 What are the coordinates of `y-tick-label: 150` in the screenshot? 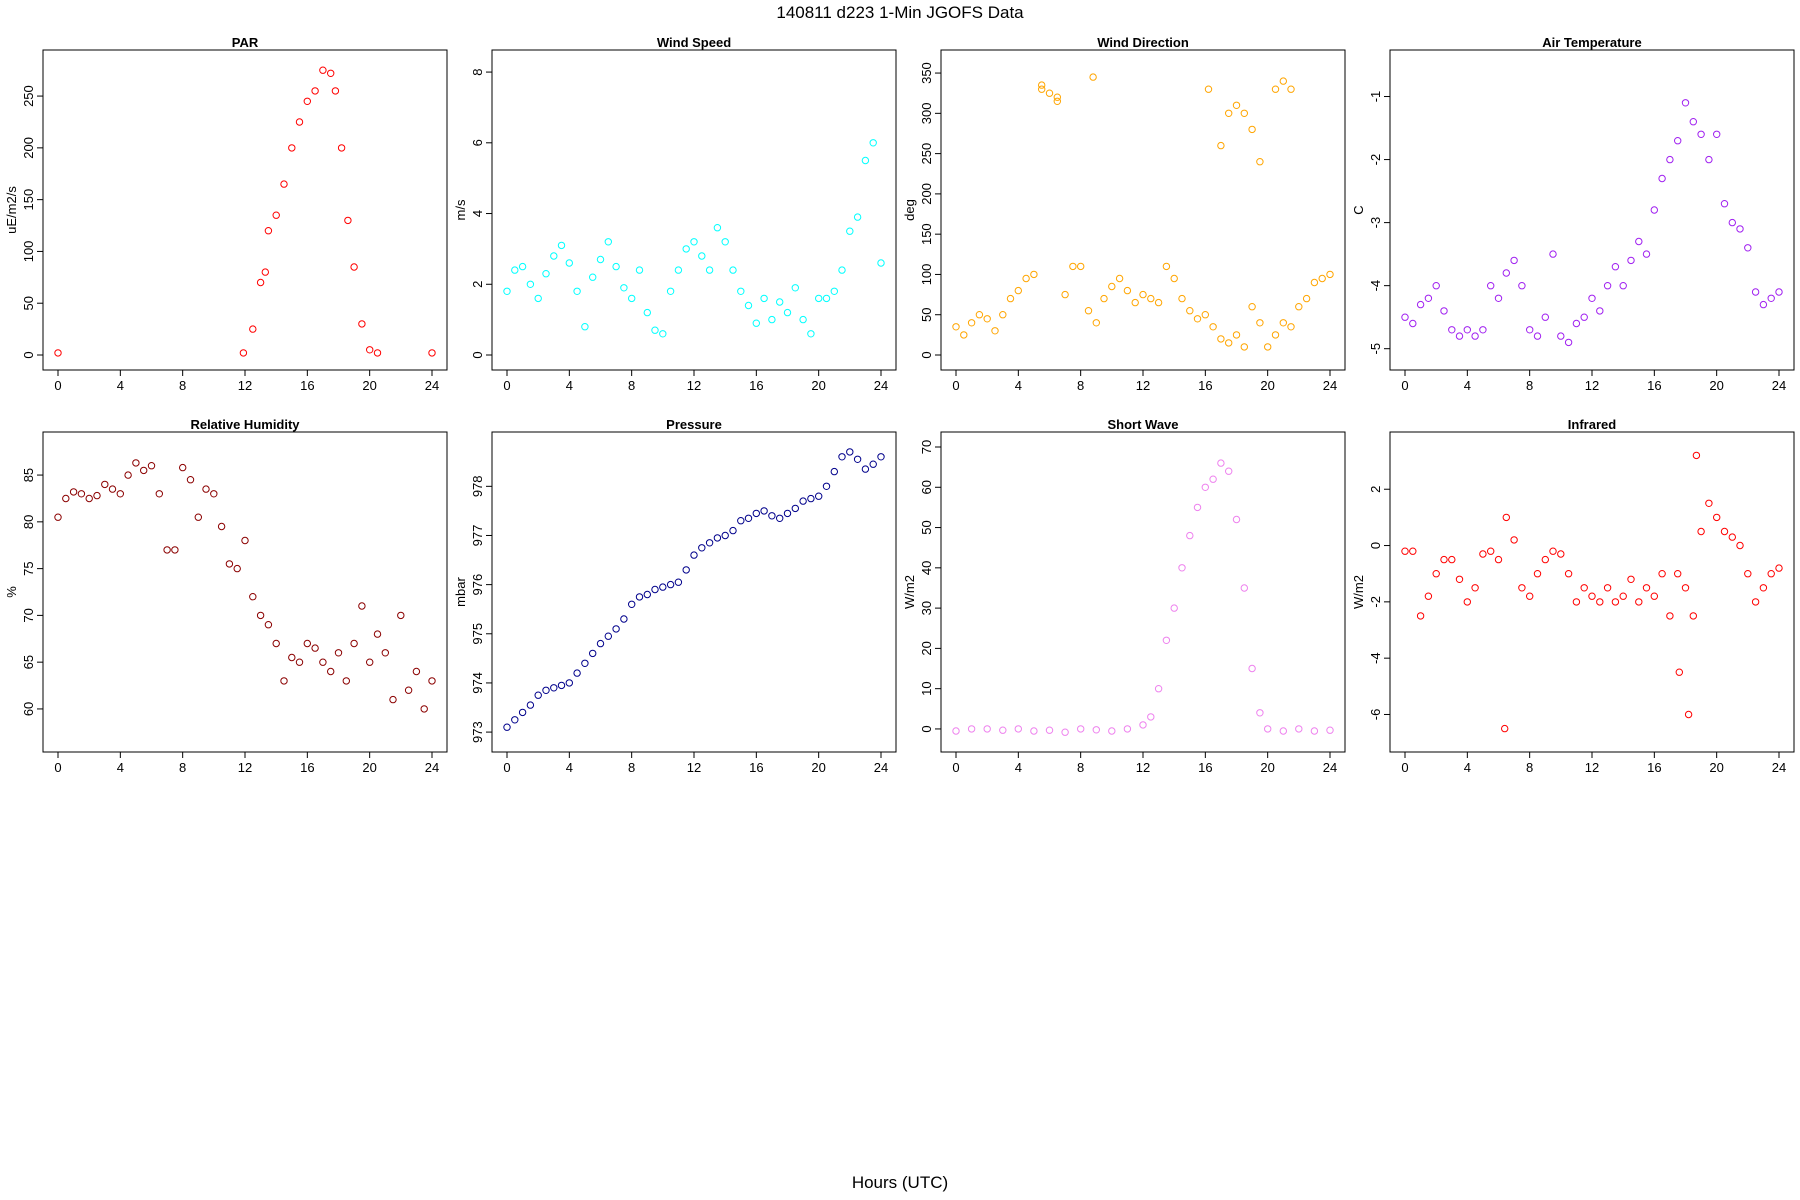 It's located at (926, 234).